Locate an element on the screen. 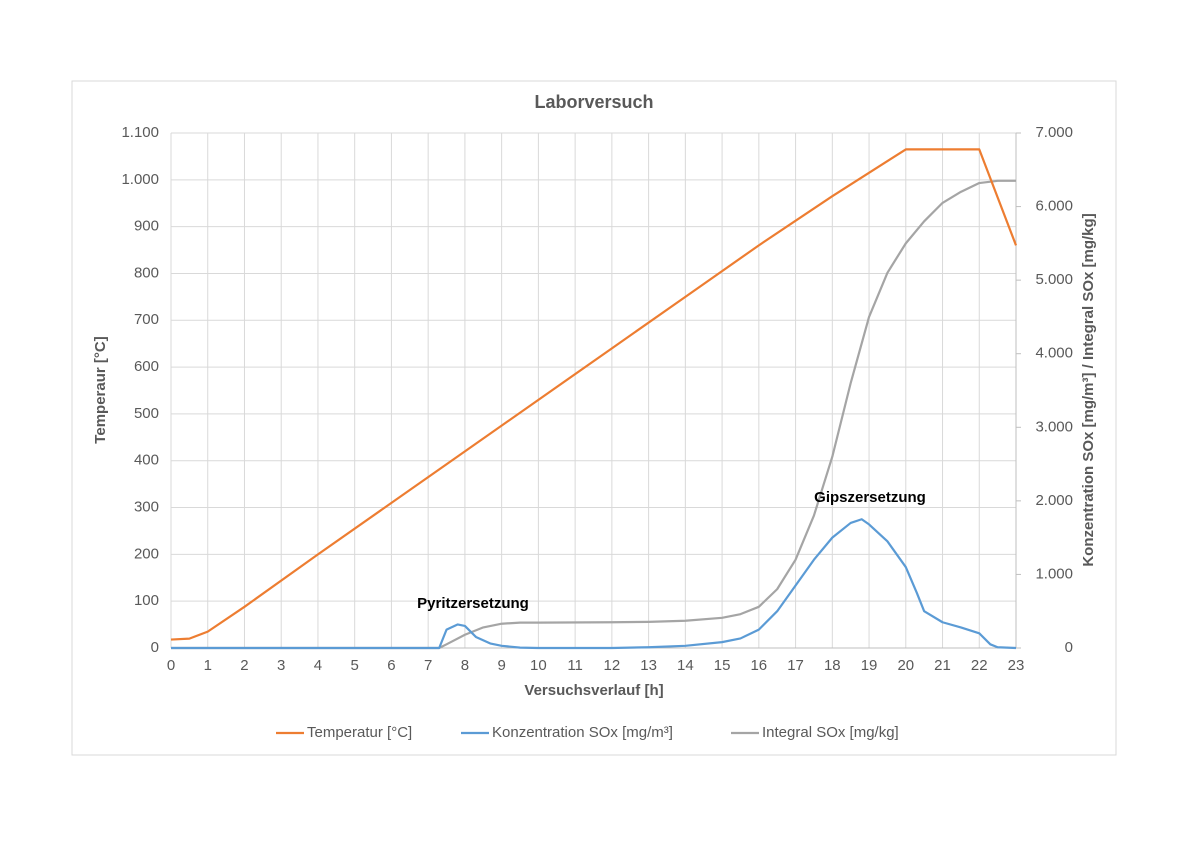 Image resolution: width=1200 pixels, height=849 pixels. x-tick-label: 18 is located at coordinates (832, 665).